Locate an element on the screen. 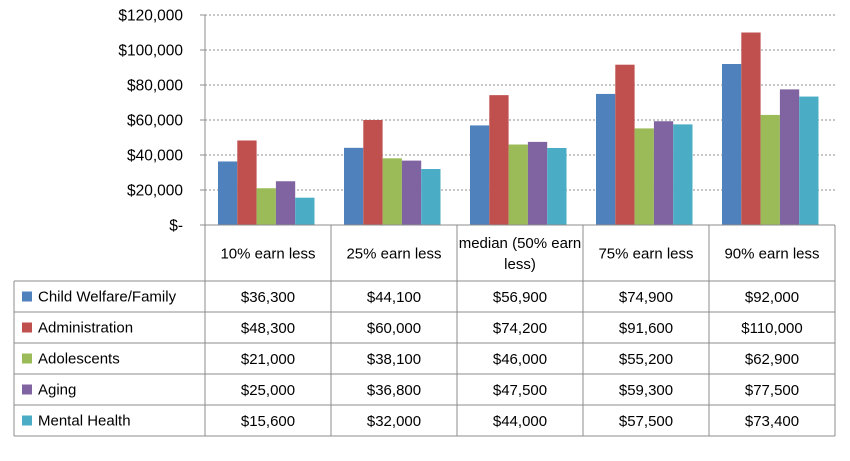 The height and width of the screenshot is (461, 850). data-value-cell: $36,300 is located at coordinates (268, 297).